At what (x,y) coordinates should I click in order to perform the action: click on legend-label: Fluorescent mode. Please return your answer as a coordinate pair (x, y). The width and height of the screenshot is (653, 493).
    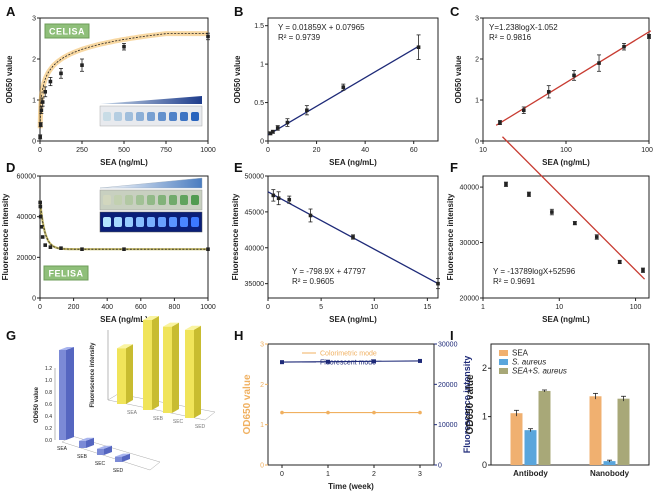
    Looking at the image, I should click on (348, 363).